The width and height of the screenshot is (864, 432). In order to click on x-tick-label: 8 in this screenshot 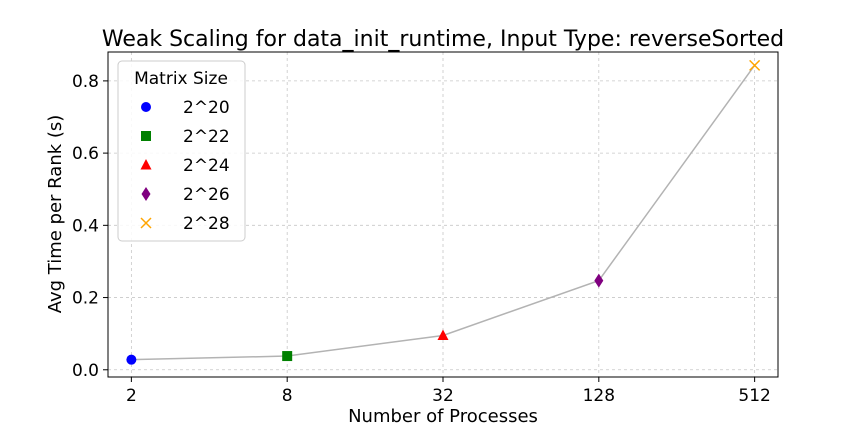, I will do `click(287, 396)`.